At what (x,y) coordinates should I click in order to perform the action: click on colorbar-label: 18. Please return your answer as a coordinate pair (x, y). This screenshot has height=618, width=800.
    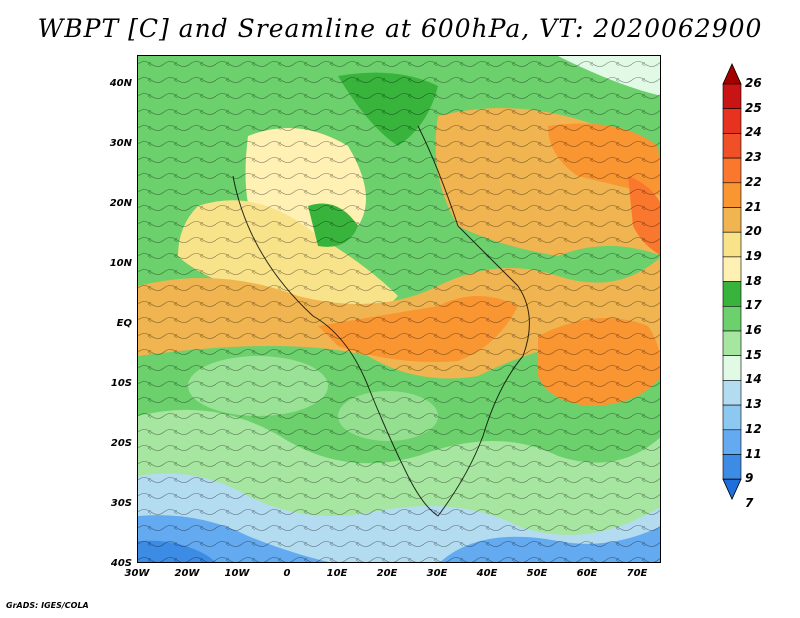
    Looking at the image, I should click on (753, 280).